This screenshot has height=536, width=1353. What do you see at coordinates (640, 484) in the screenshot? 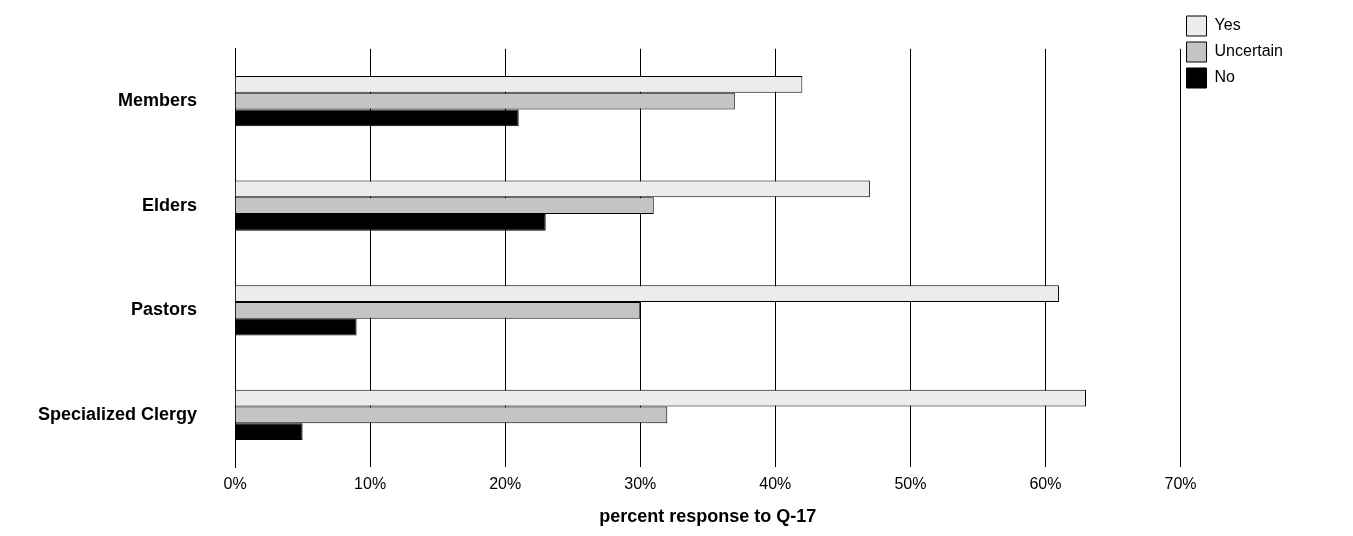
I see `x-tick-label: 30%` at bounding box center [640, 484].